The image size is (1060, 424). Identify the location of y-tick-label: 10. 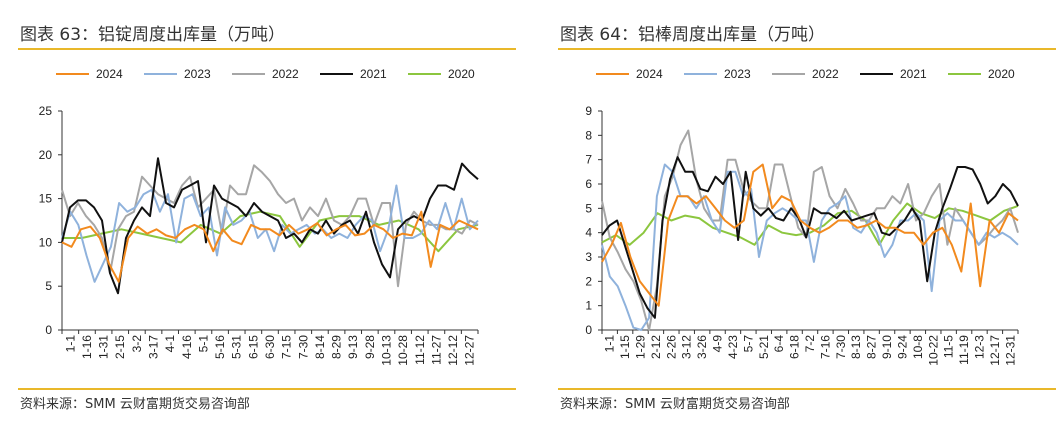
(46, 242).